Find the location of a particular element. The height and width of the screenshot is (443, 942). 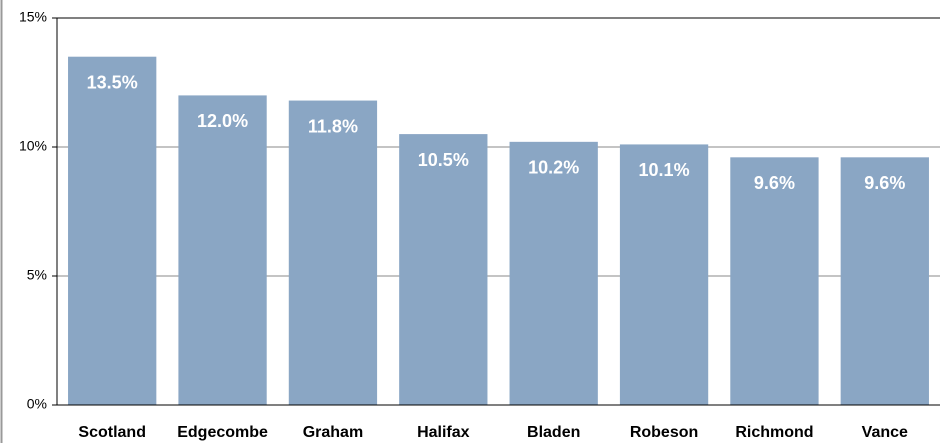

y-tick-label: 10% is located at coordinates (33, 146).